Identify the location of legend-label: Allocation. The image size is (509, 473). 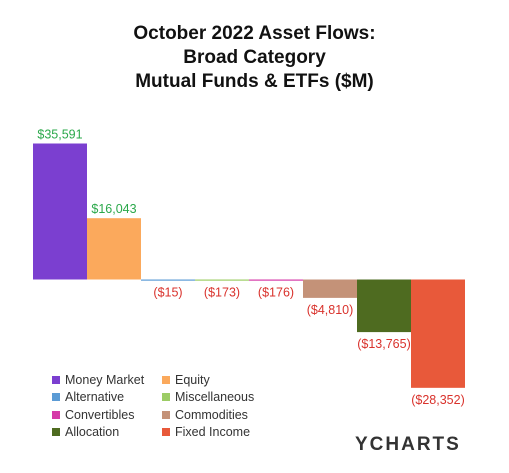
(92, 432).